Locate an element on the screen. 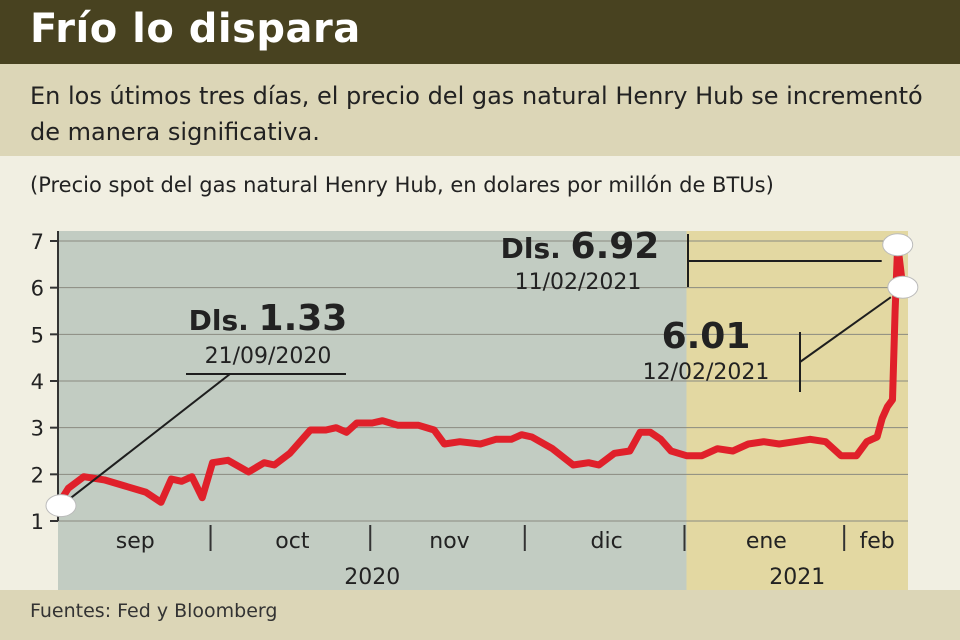  month-label: nov is located at coordinates (449, 541).